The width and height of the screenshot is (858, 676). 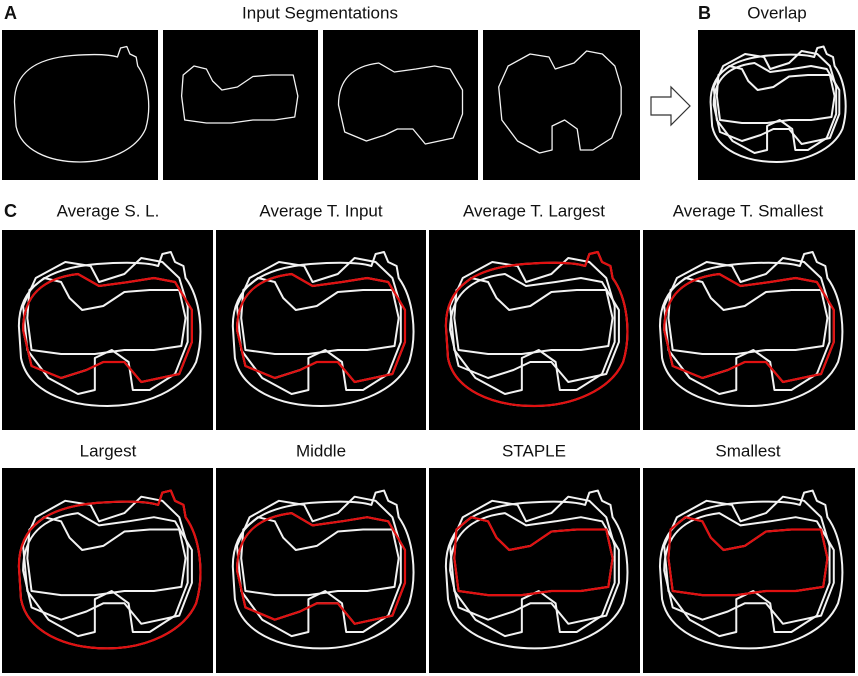 I want to click on panel-label: B, so click(x=704, y=13).